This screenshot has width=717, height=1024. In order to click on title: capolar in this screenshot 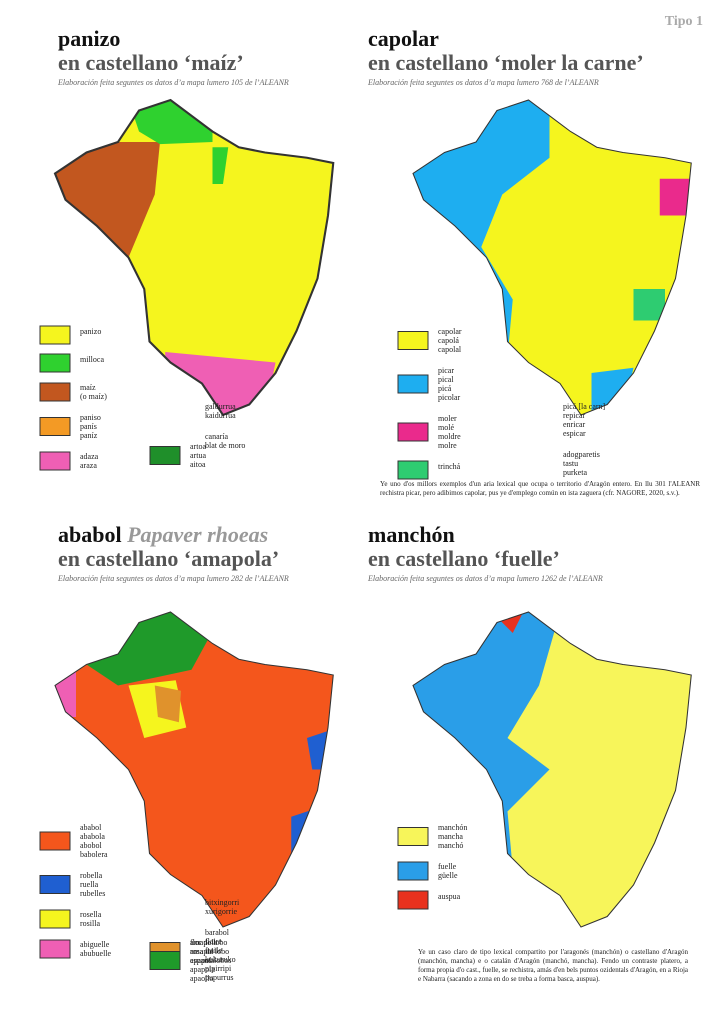, I will do `click(403, 38)`.